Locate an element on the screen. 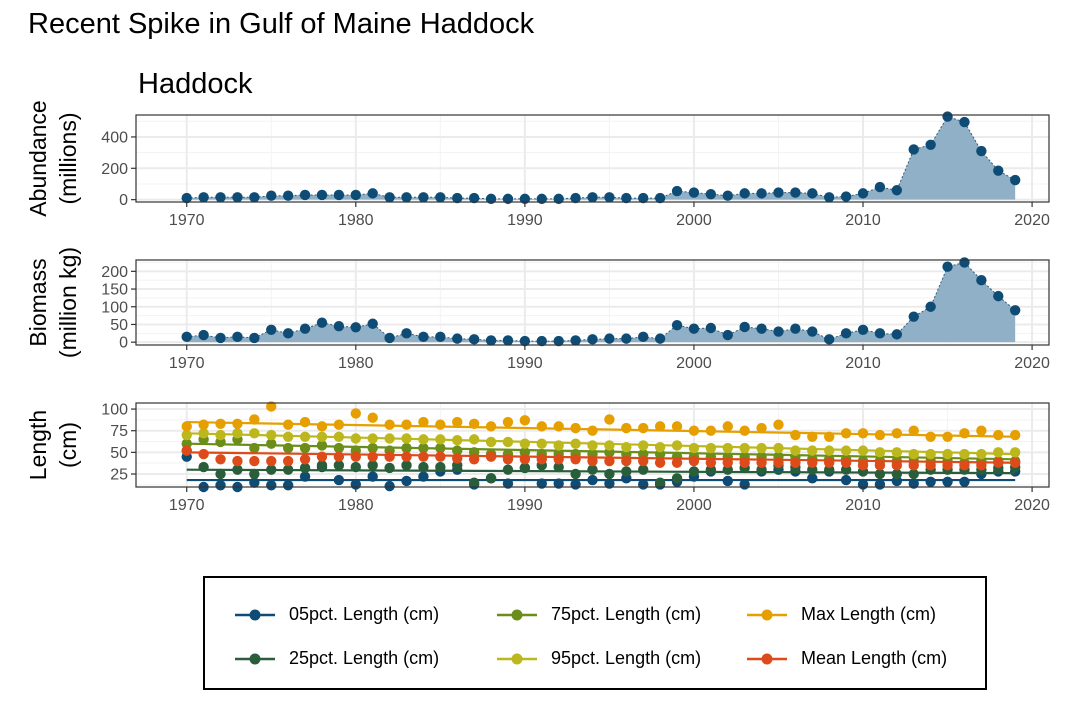 The width and height of the screenshot is (1080, 720). y-tick-label: 200 is located at coordinates (114, 169).